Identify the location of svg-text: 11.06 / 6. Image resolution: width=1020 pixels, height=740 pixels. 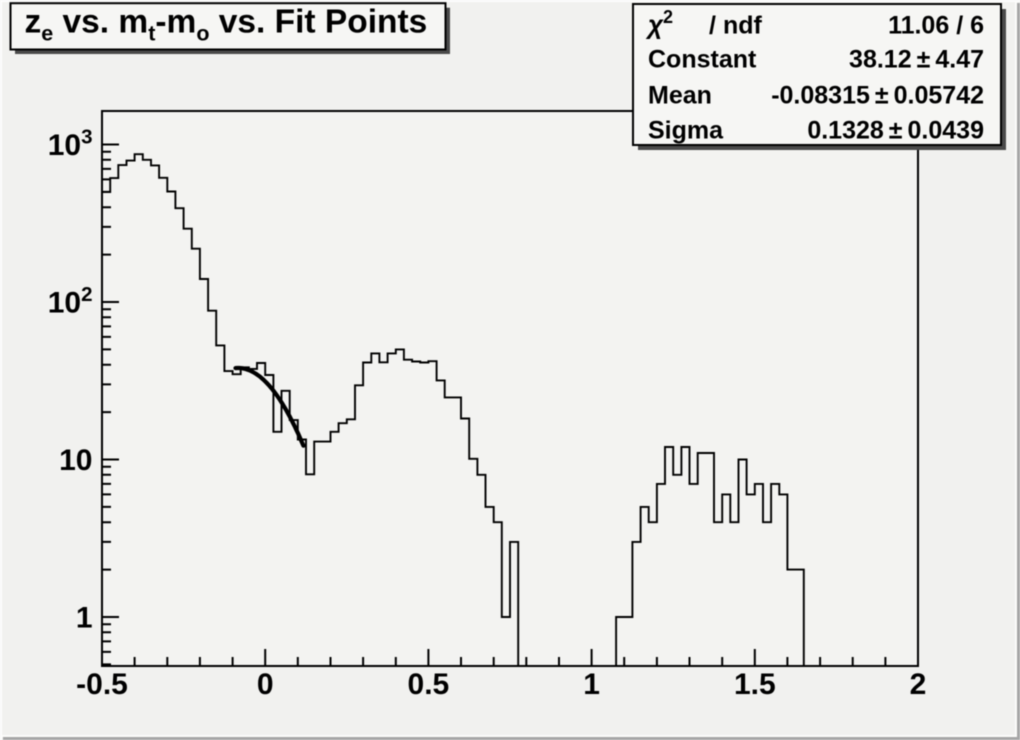
(936, 26).